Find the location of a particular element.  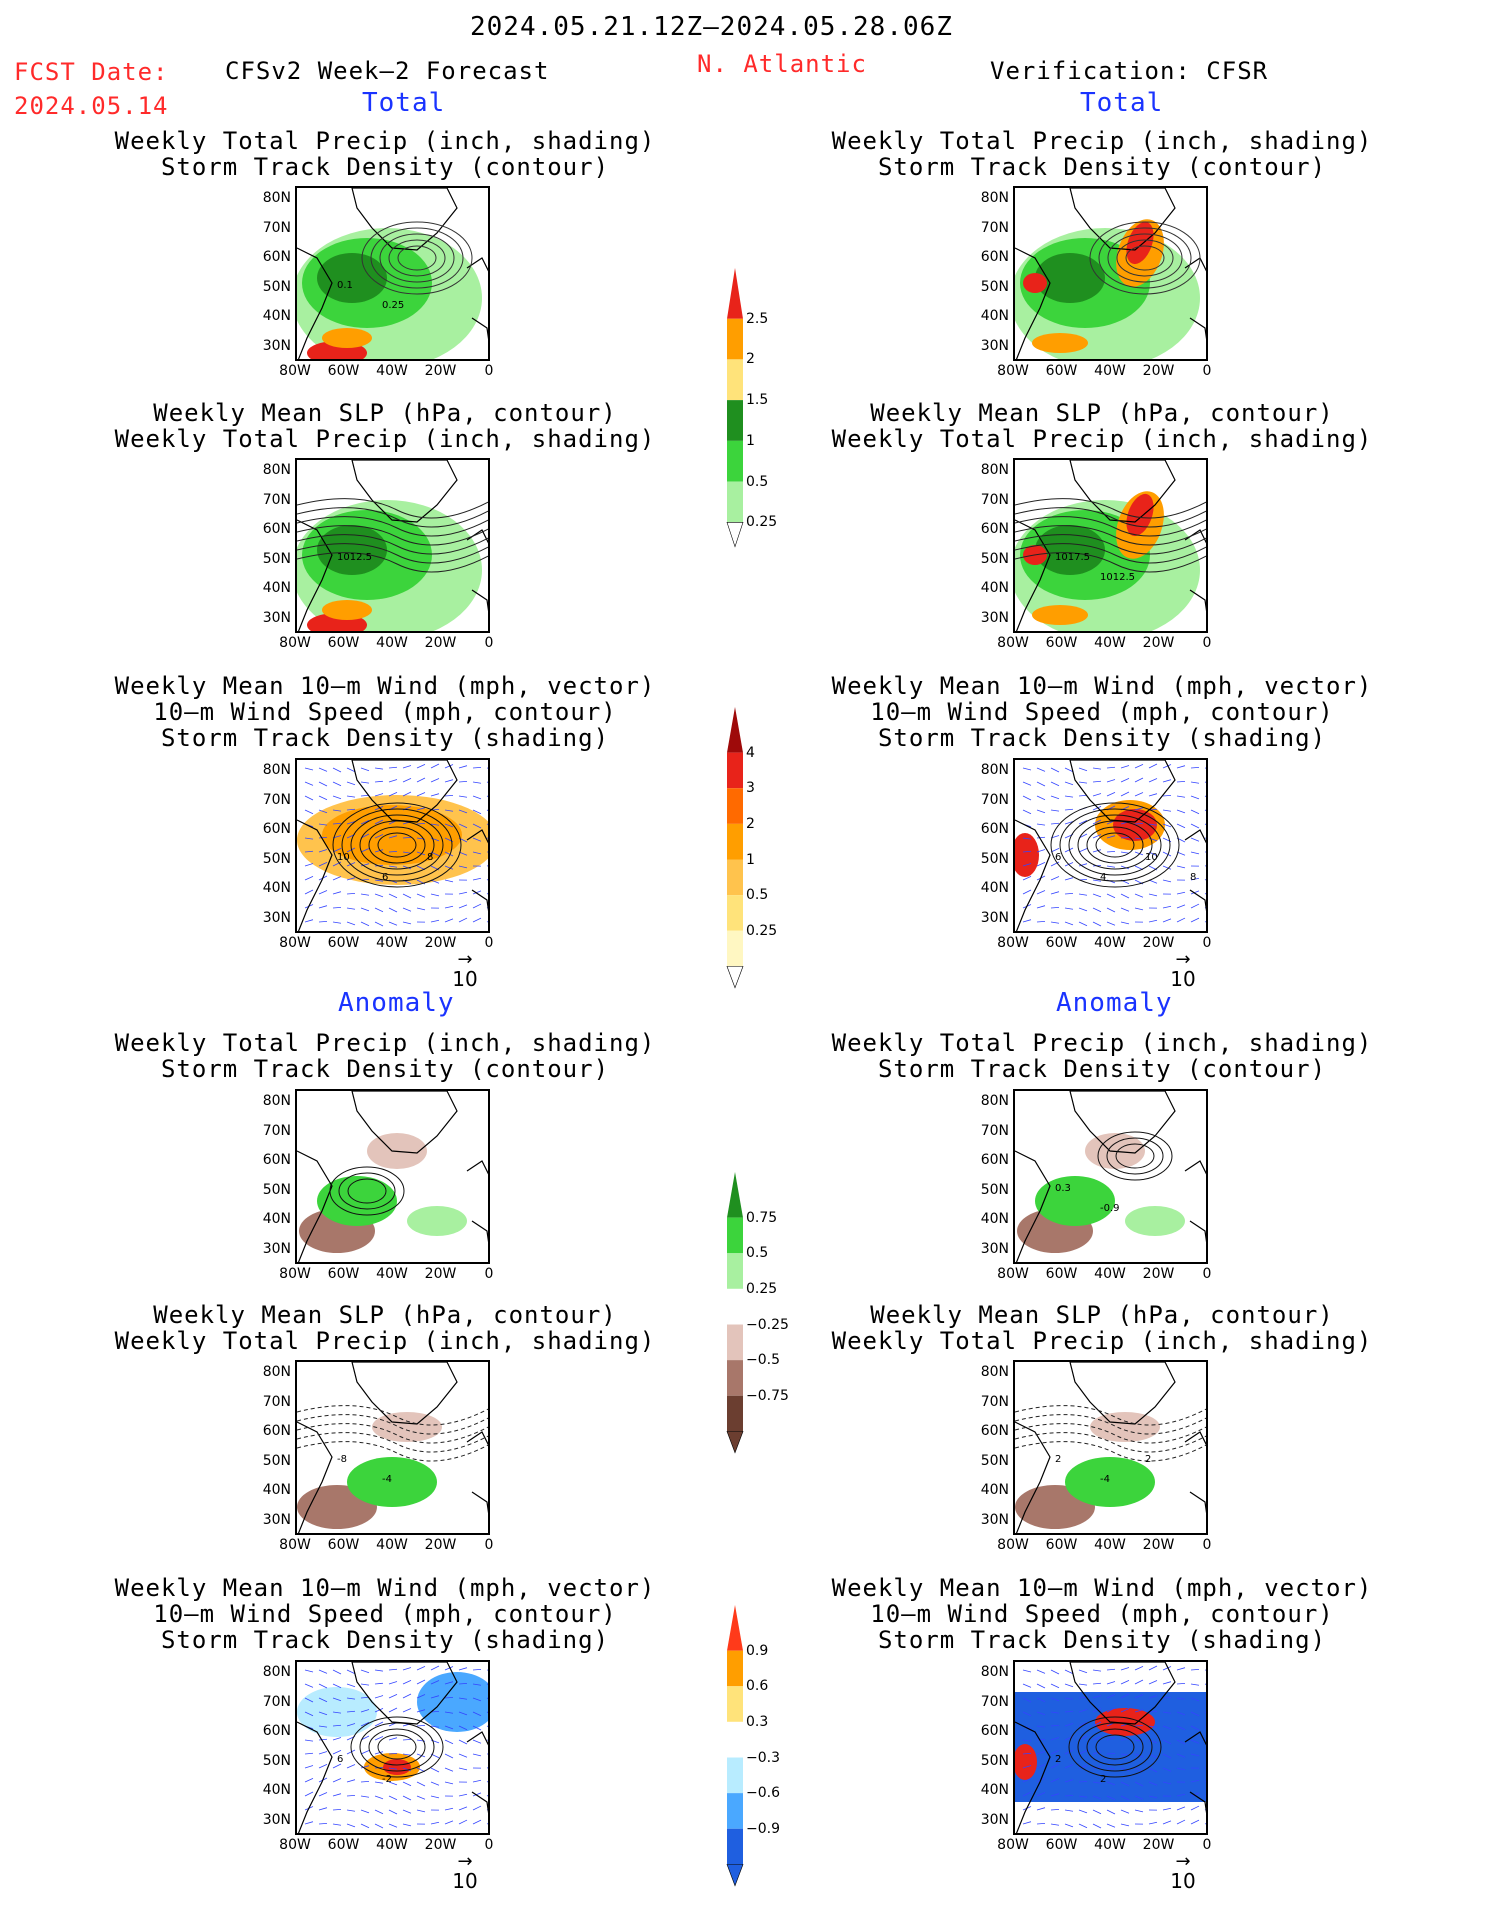

fcst-date-value: 2024.05.14 is located at coordinates (91, 106).